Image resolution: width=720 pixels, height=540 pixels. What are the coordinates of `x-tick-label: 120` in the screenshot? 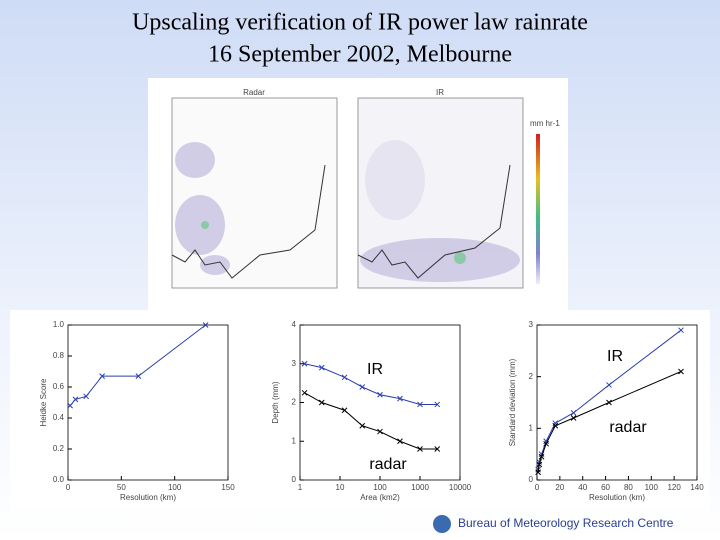 It's located at (674, 487).